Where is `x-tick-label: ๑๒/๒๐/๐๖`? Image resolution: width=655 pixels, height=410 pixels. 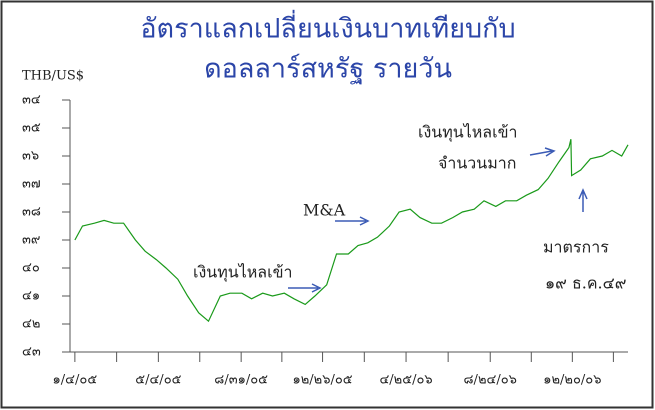 x-tick-label: ๑๒/๒๐/๐๖ is located at coordinates (572, 380).